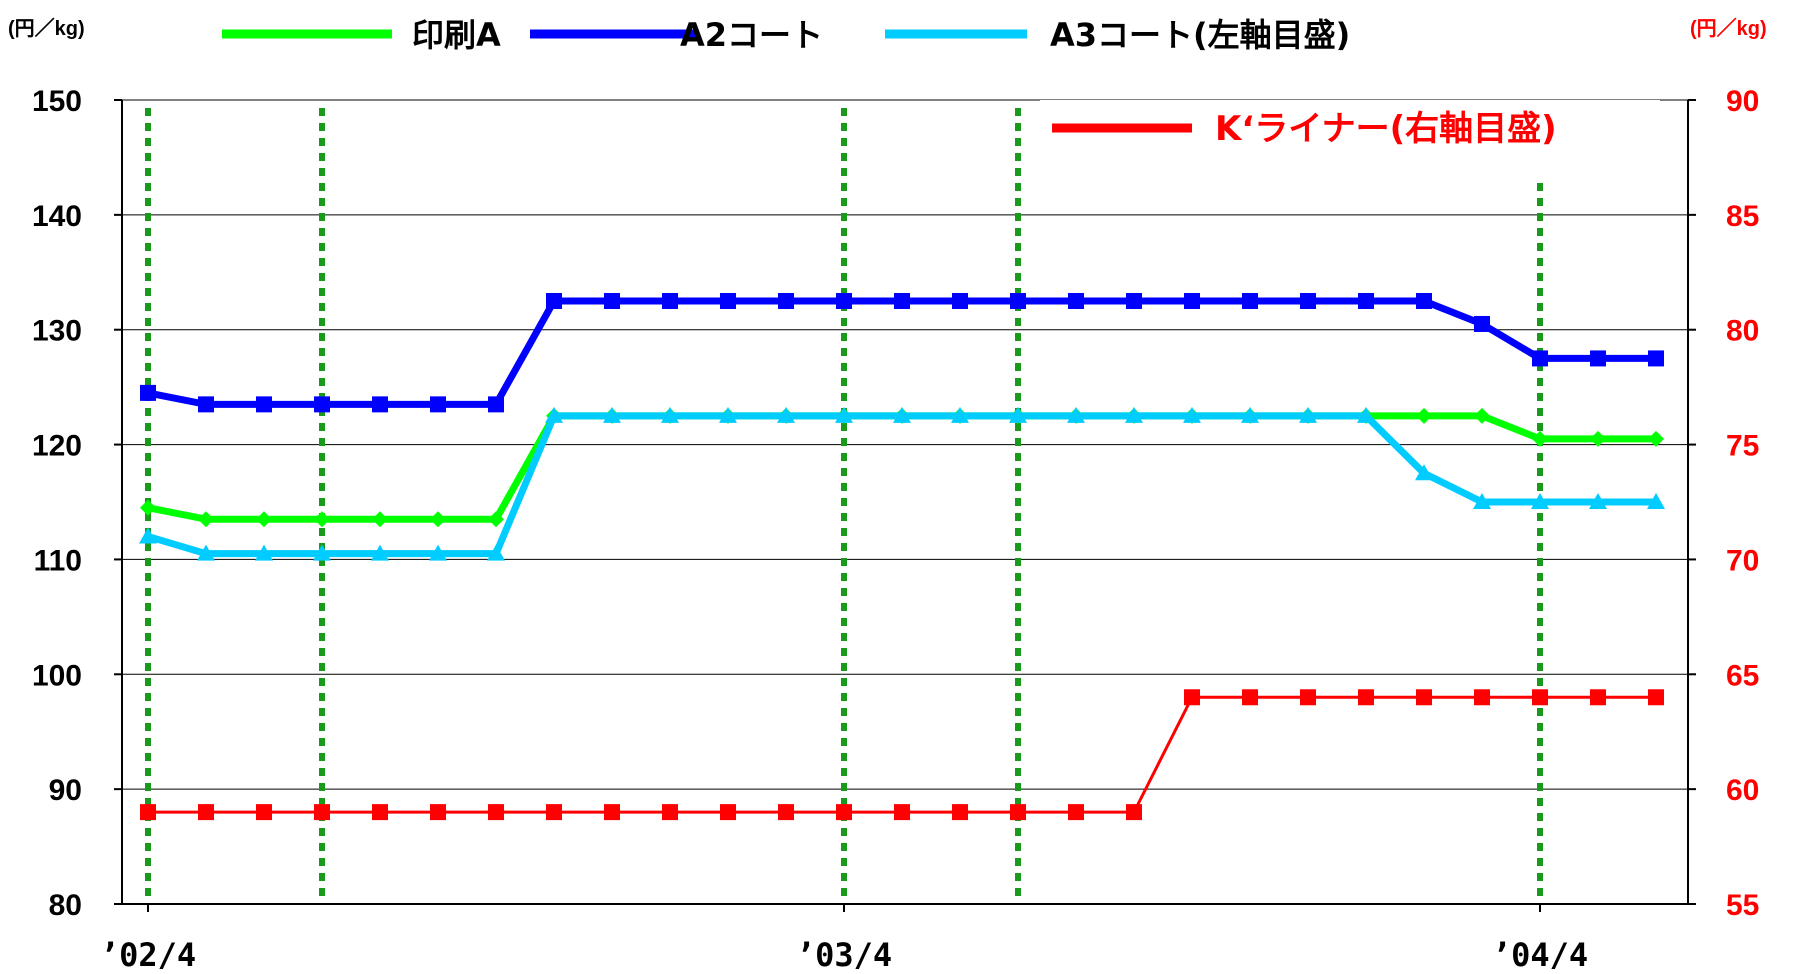  What do you see at coordinates (1742, 331) in the screenshot?
I see `right-y-tick-label: 80` at bounding box center [1742, 331].